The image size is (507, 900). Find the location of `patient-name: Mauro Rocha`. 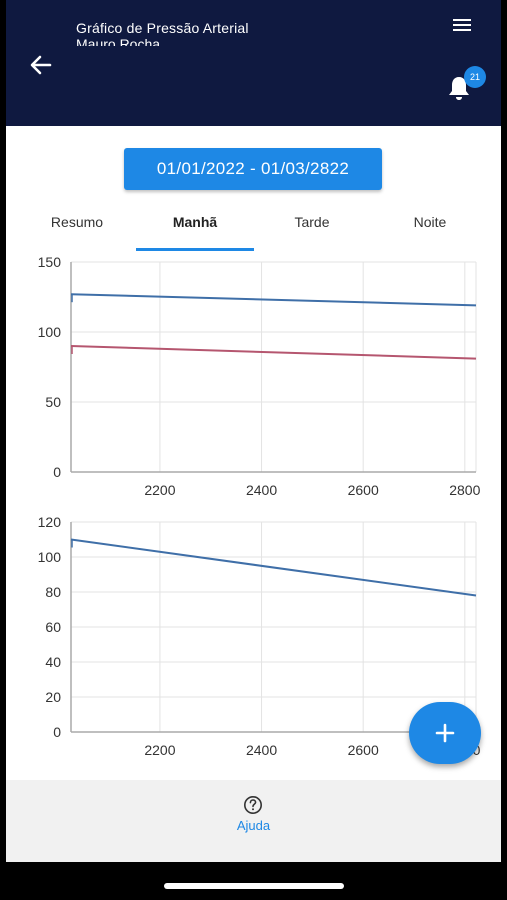

patient-name: Mauro Rocha is located at coordinates (118, 41).